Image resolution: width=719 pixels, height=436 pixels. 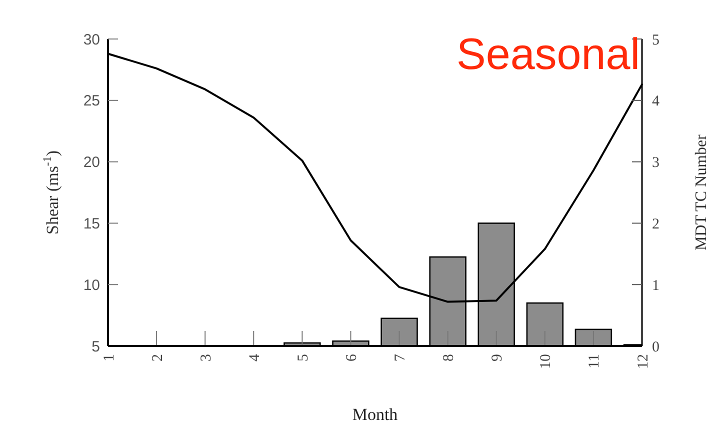 What do you see at coordinates (656, 347) in the screenshot?
I see `y2-tick-label: 0` at bounding box center [656, 347].